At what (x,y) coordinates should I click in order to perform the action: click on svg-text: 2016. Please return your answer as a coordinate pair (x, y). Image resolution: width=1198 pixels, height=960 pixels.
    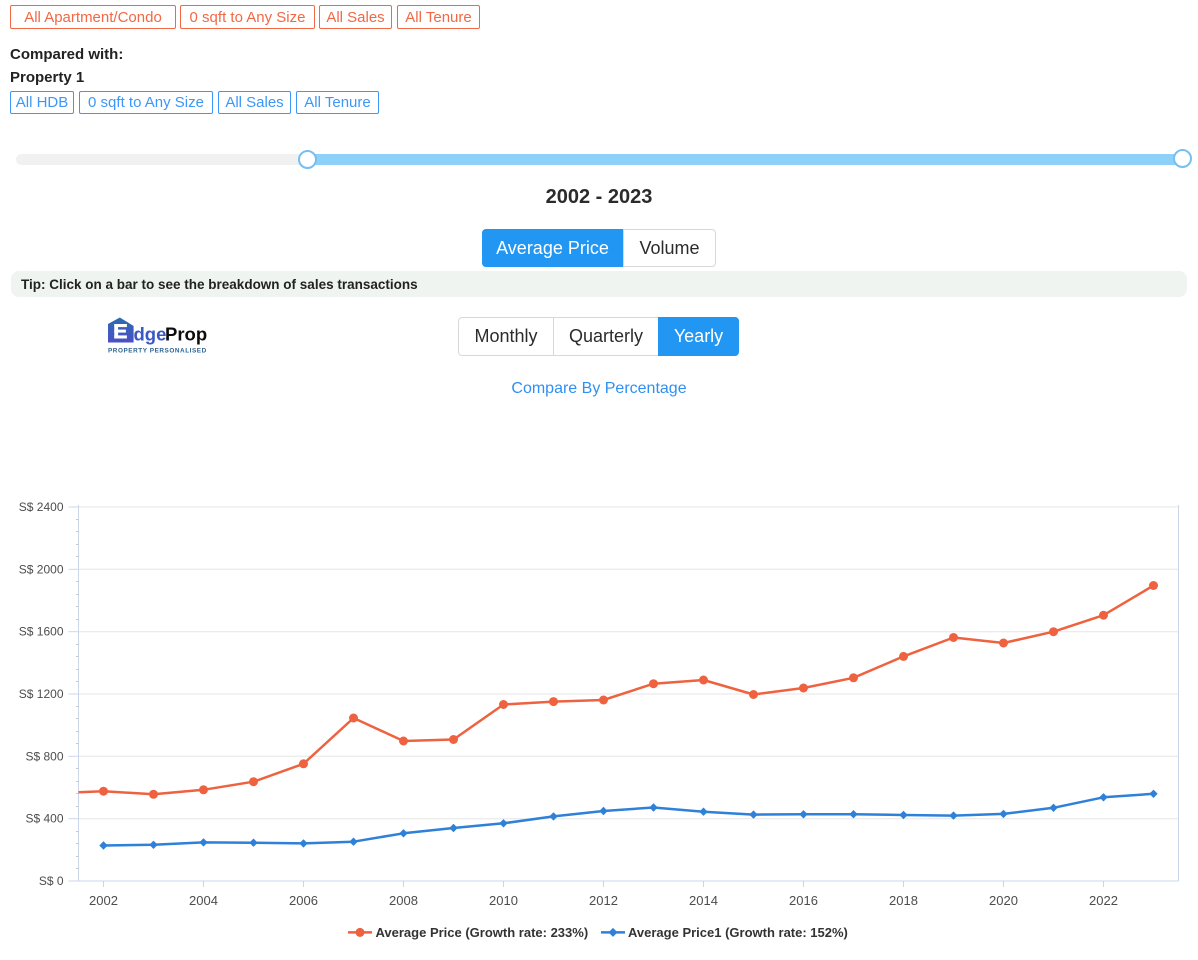
    Looking at the image, I should click on (803, 900).